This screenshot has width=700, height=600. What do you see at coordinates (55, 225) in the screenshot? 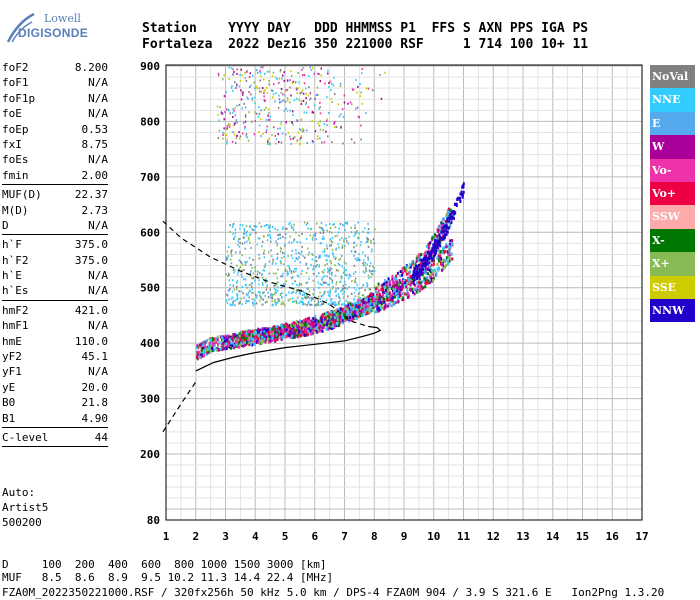
I see `param-row: D N/A` at bounding box center [55, 225].